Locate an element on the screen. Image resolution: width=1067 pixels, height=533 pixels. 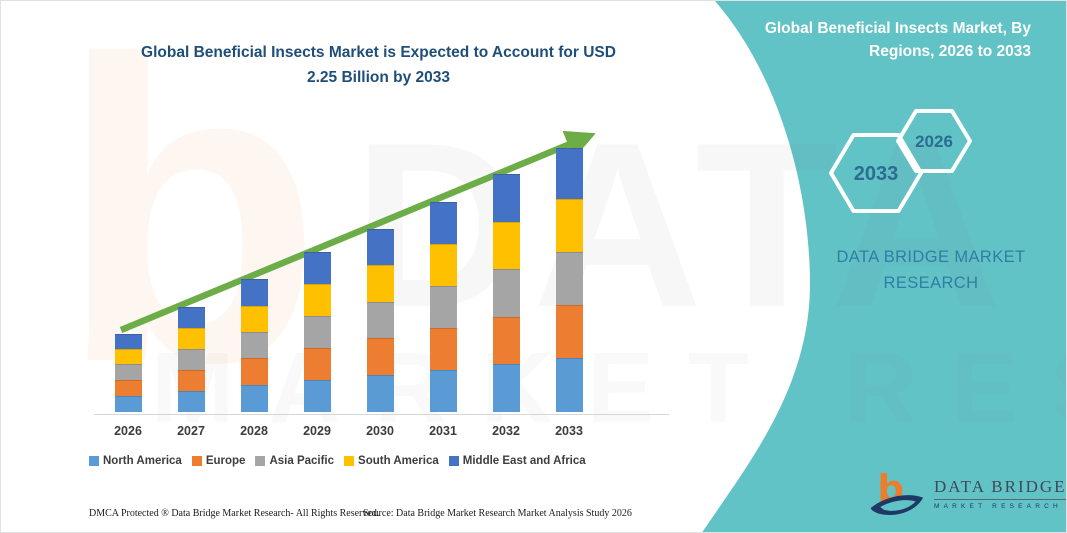
panel-title-line1: Global Beneficial Insects Market, By is located at coordinates (897, 28).